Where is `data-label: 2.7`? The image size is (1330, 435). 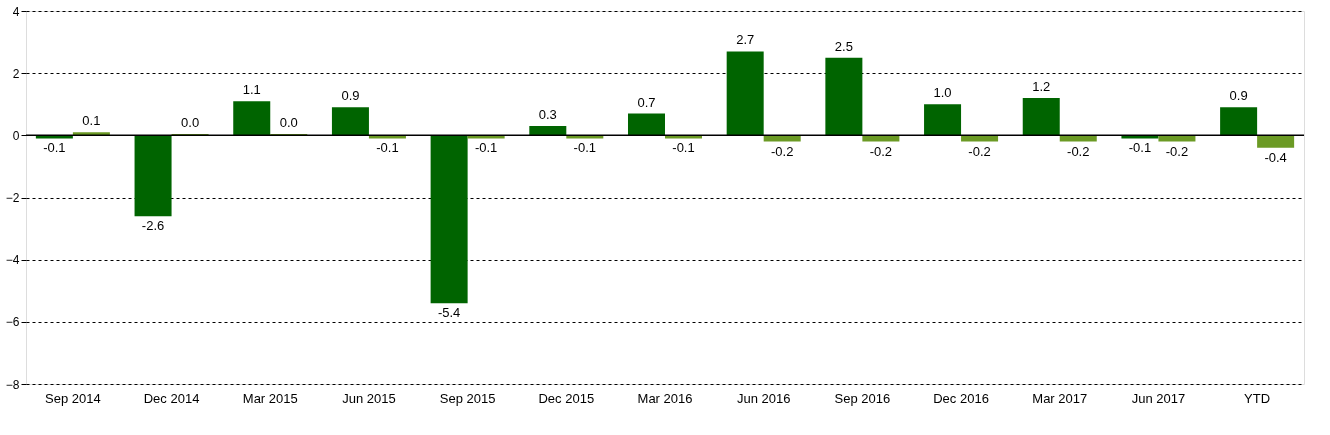 data-label: 2.7 is located at coordinates (745, 40).